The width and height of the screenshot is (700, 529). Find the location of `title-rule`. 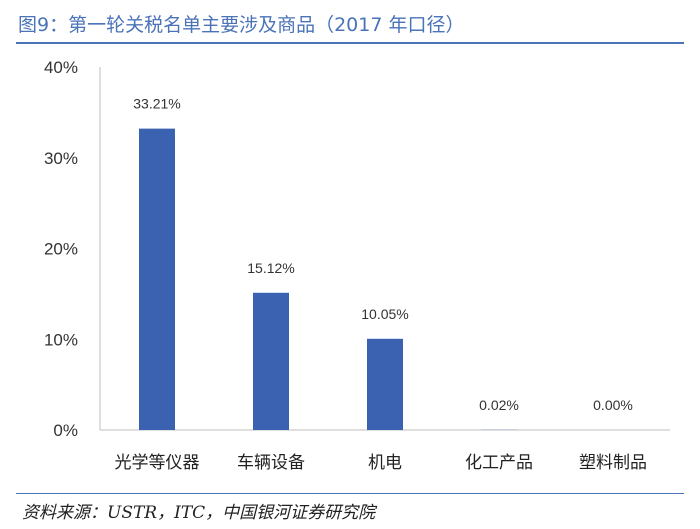

title-rule is located at coordinates (350, 43).